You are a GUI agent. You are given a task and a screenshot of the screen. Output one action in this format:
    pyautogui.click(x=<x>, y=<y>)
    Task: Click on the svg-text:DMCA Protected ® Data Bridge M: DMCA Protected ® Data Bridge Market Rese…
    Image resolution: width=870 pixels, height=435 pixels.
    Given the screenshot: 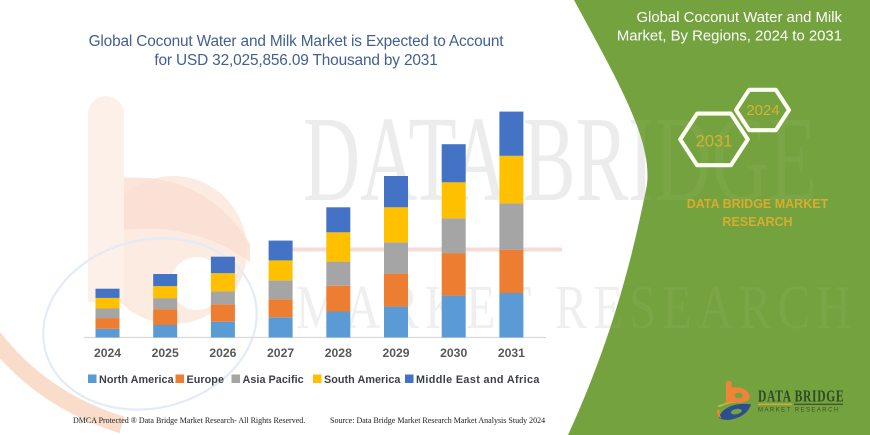 What is the action you would take?
    pyautogui.click(x=189, y=420)
    